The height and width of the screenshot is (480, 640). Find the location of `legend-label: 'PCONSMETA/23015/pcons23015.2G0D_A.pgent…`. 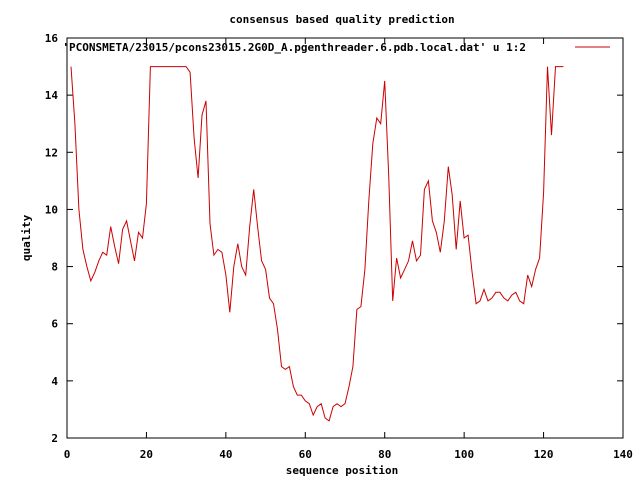

legend-label: 'PCONSMETA/23015/pcons23015.2G0D_A.pgent… is located at coordinates (294, 47).